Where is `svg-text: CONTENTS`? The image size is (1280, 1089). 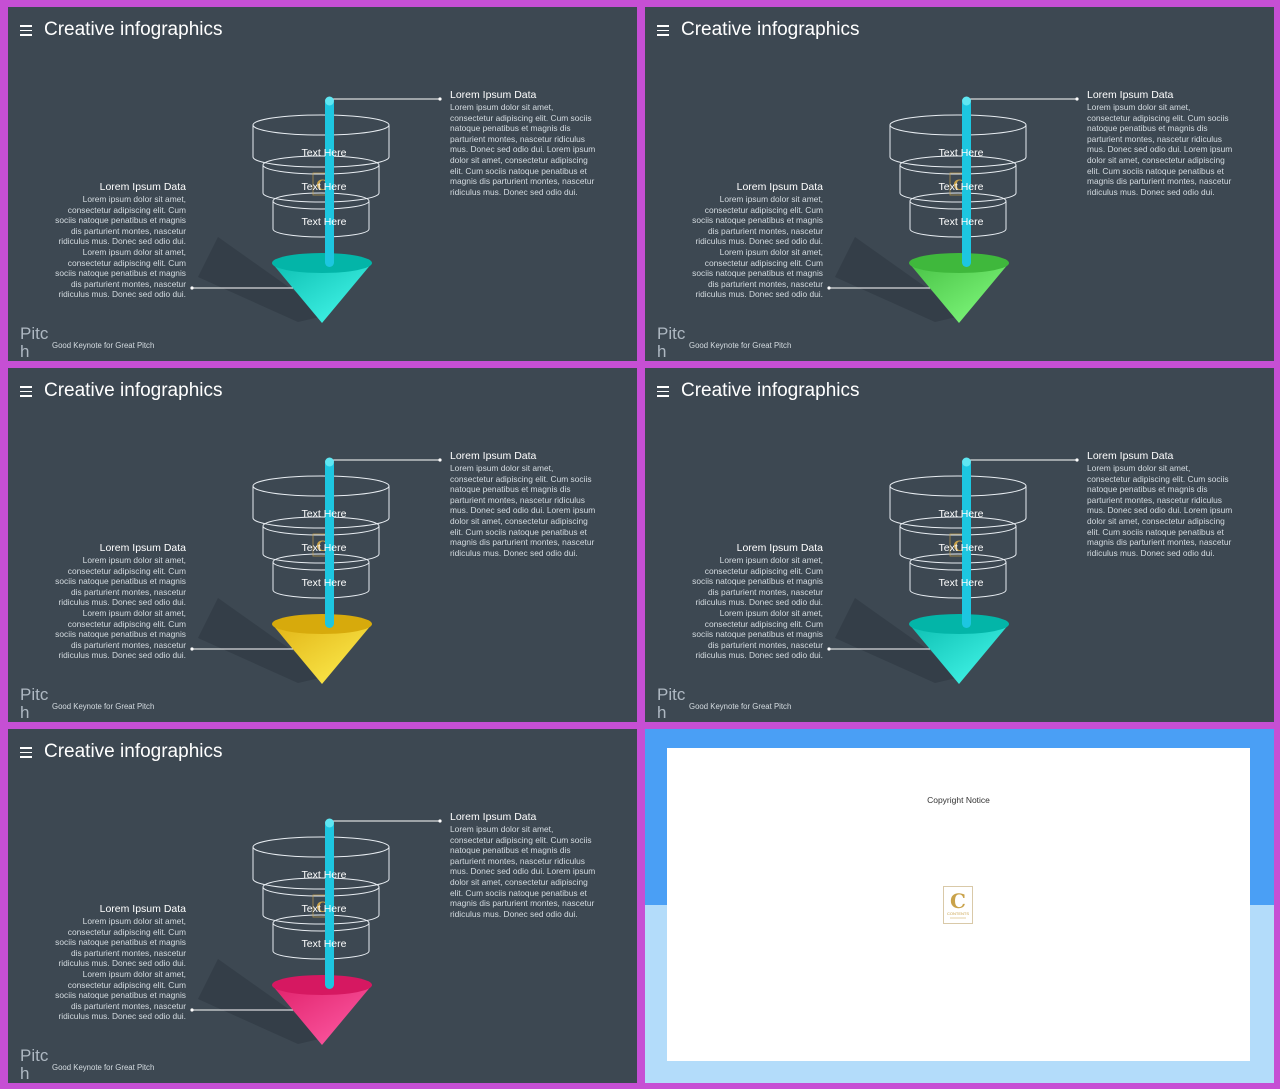 svg-text: CONTENTS is located at coordinates (958, 913).